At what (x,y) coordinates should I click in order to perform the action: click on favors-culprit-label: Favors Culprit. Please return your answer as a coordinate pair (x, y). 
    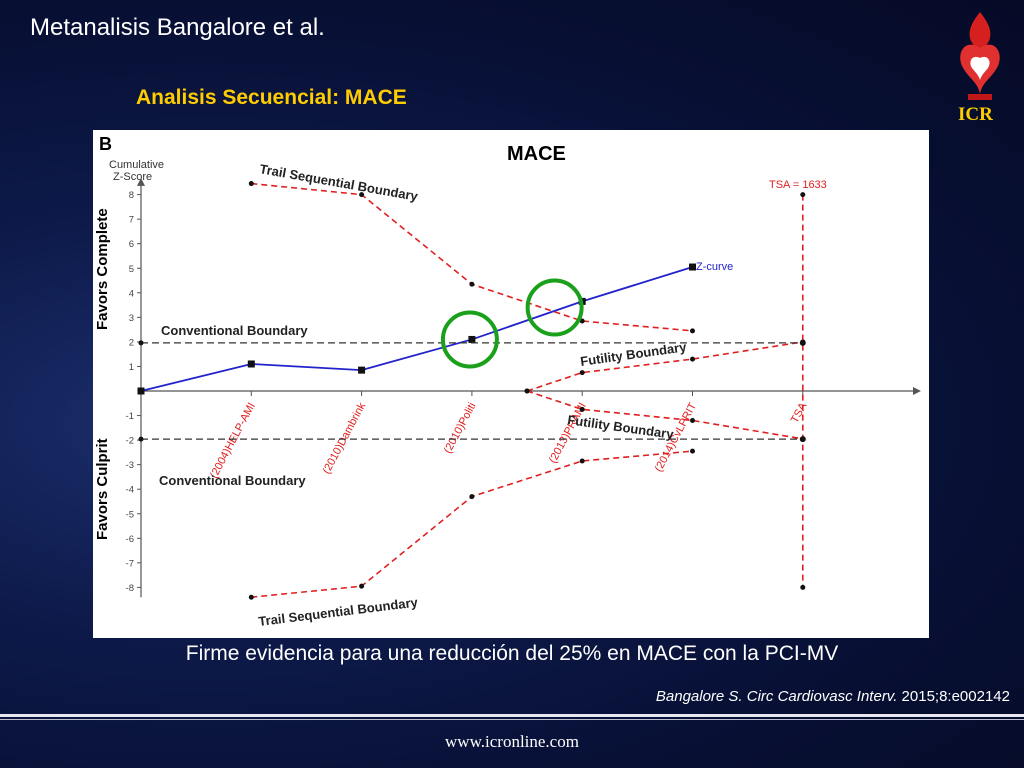
    Looking at the image, I should click on (102, 489).